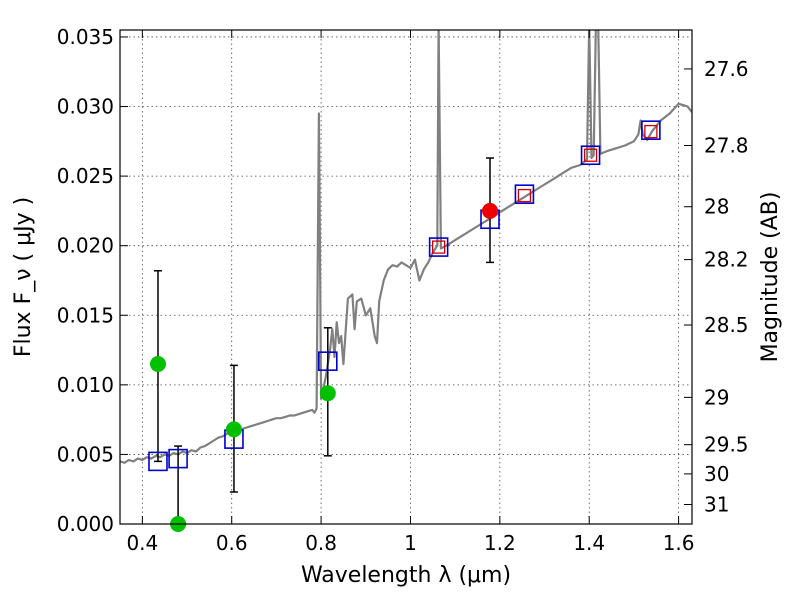 This screenshot has width=800, height=600. I want to click on y-tick-label: 0.000, so click(85, 524).